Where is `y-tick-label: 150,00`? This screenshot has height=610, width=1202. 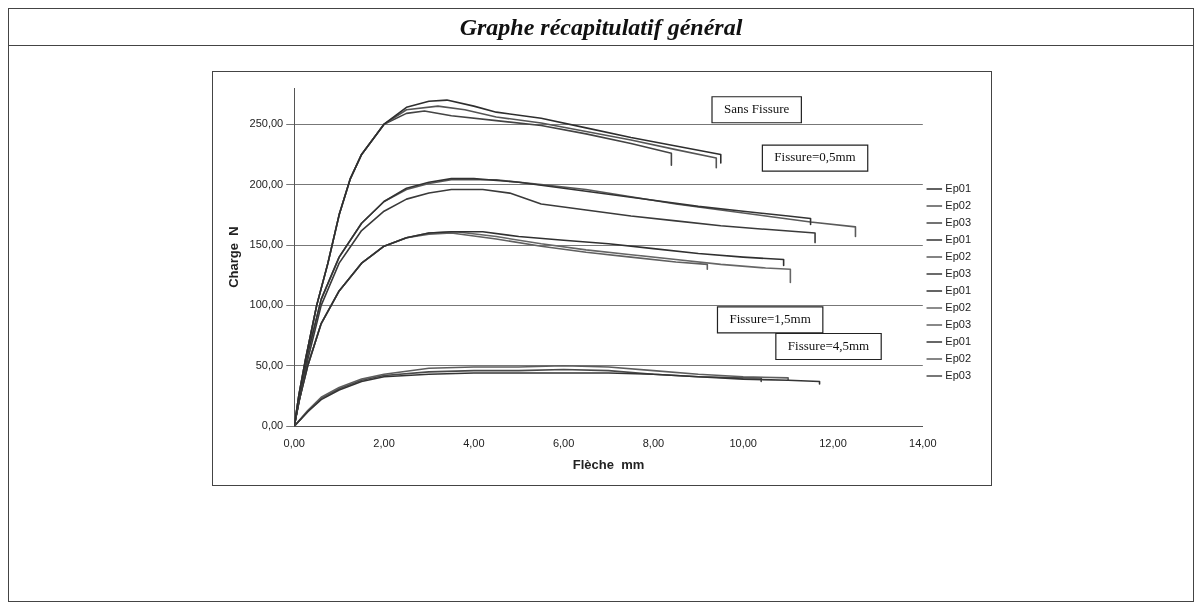
y-tick-label: 150,00 is located at coordinates (266, 244).